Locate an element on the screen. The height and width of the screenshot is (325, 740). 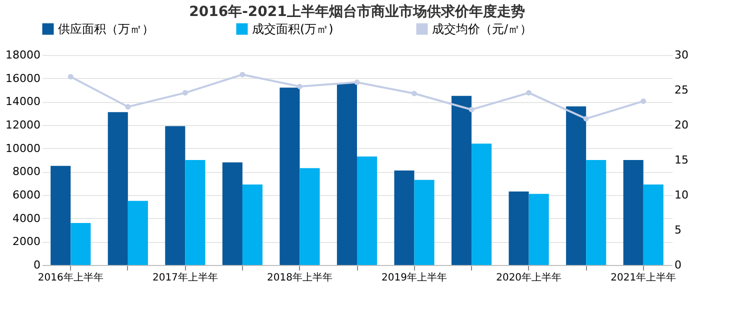
y-tick-label: 6000 is located at coordinates (26, 195).